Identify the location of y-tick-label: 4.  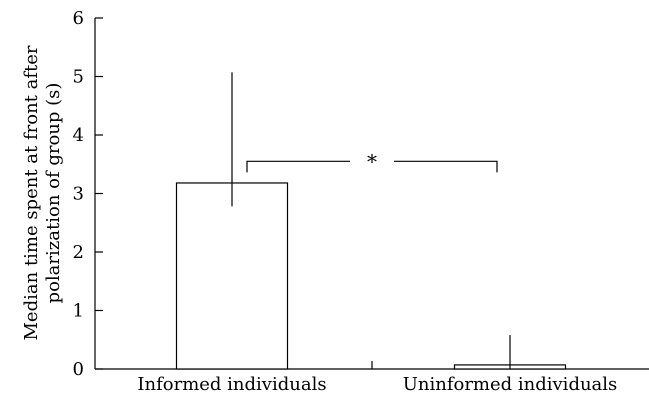
(78, 135).